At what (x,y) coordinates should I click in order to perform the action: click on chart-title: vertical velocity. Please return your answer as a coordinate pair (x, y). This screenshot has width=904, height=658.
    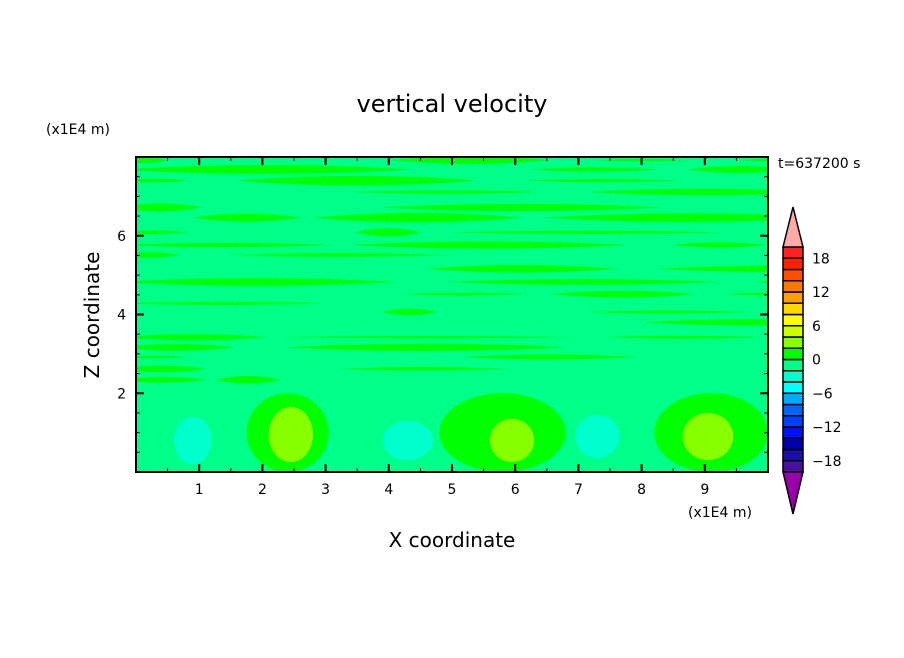
    Looking at the image, I should click on (452, 104).